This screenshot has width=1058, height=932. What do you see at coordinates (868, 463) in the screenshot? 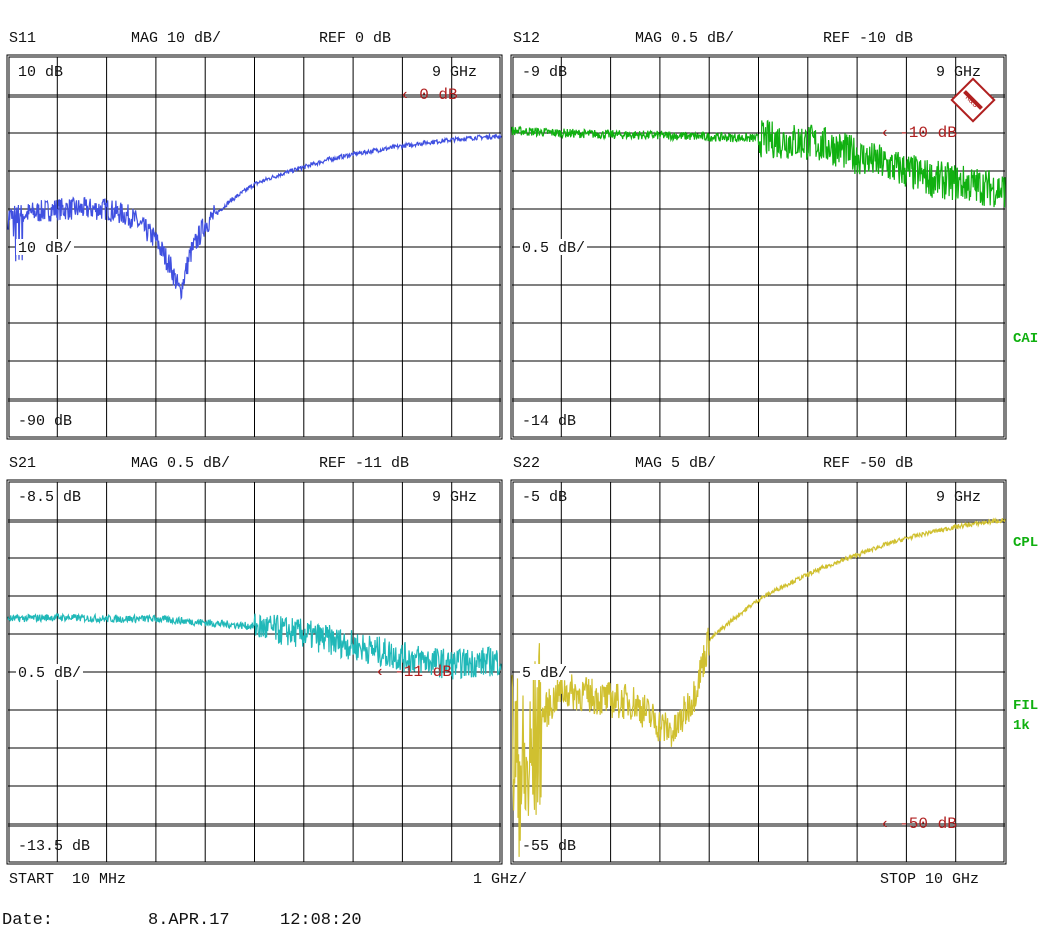
I see `ref-label: REF -50 dB` at bounding box center [868, 463].